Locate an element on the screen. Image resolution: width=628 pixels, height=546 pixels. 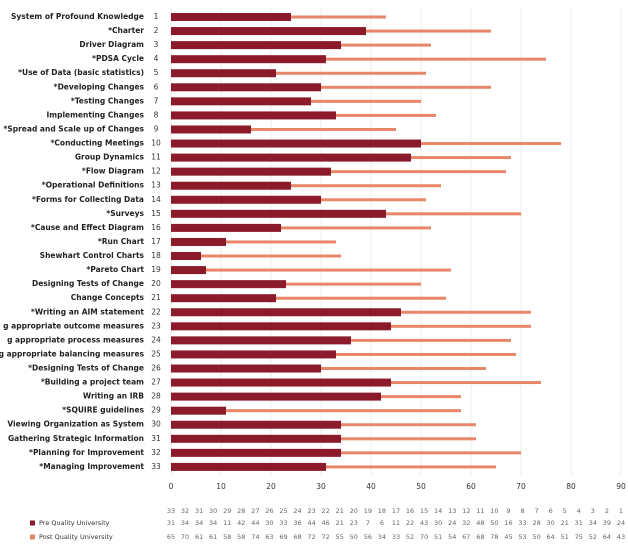
table-index: 1 is located at coordinates (621, 511).